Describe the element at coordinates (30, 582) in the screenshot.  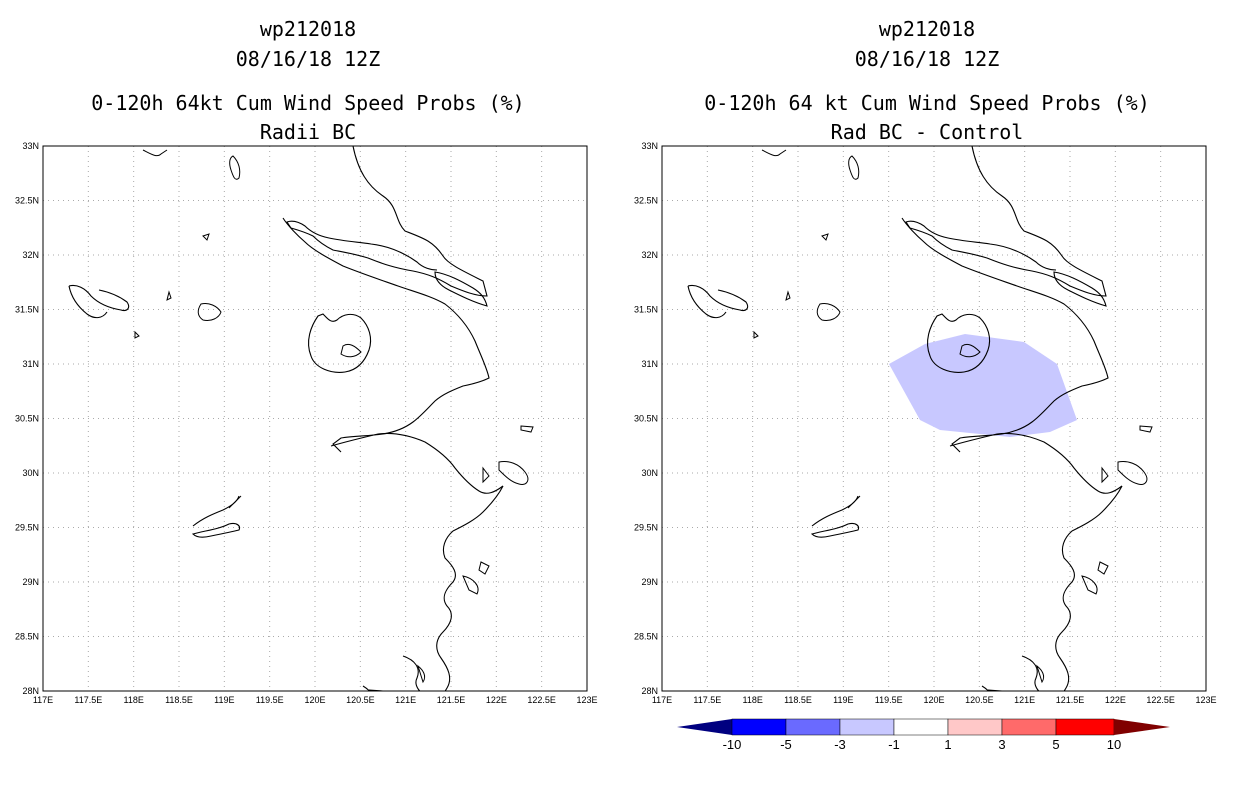
I see `left-lat-label: 29N` at that location.